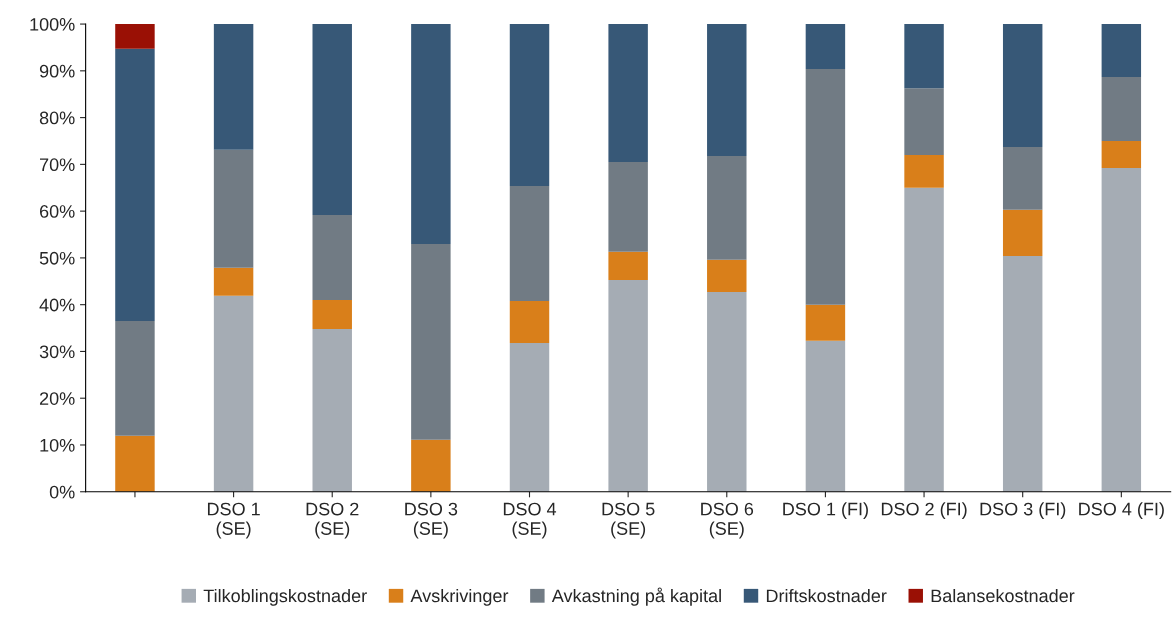 This screenshot has width=1173, height=617. I want to click on y-tick-label: 10%, so click(57, 445).